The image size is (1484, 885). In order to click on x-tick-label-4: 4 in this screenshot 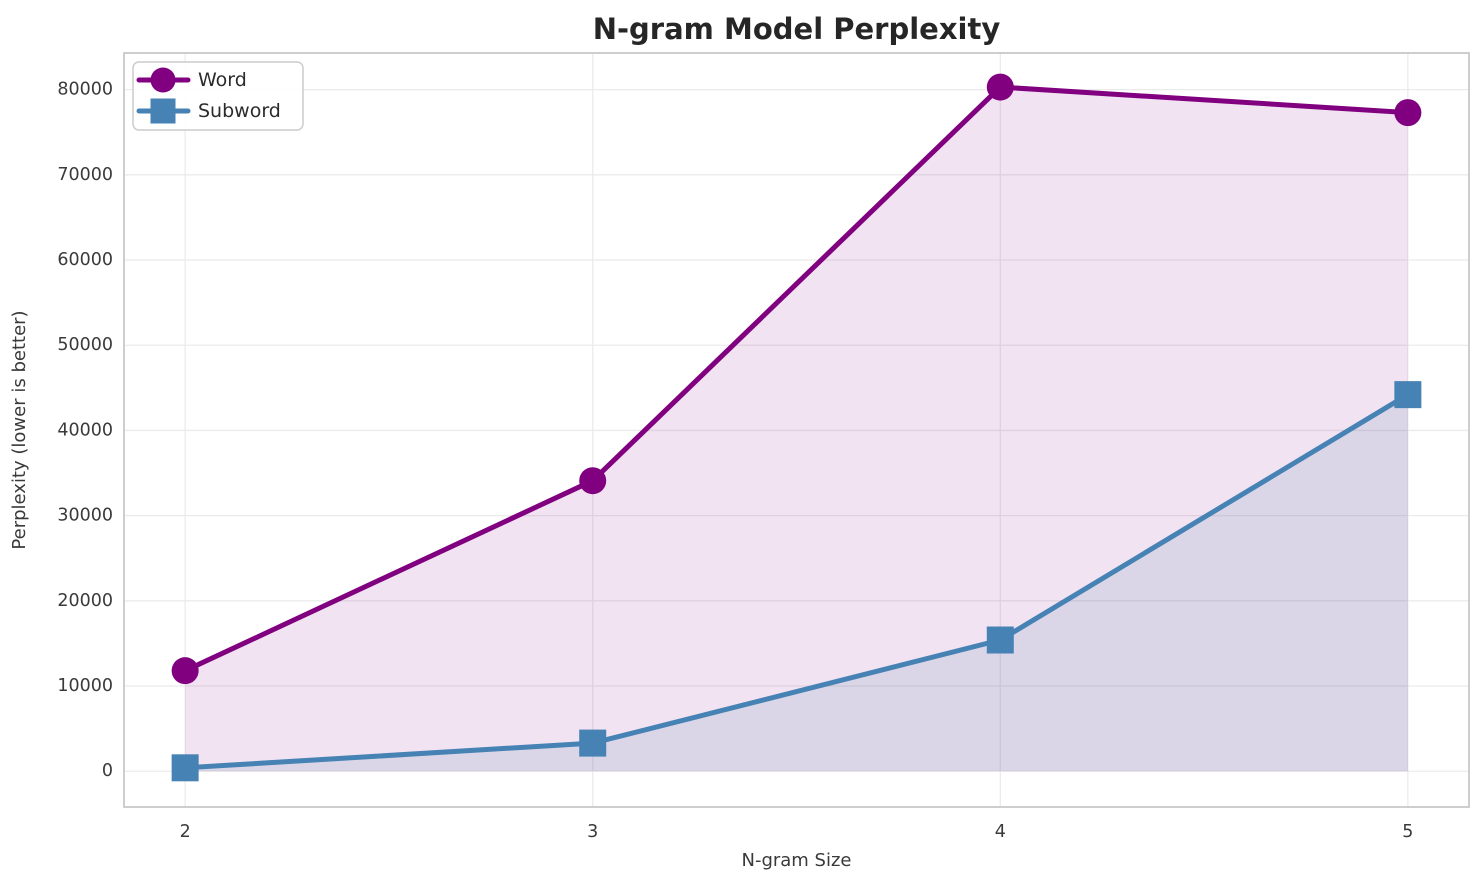, I will do `click(1000, 832)`.